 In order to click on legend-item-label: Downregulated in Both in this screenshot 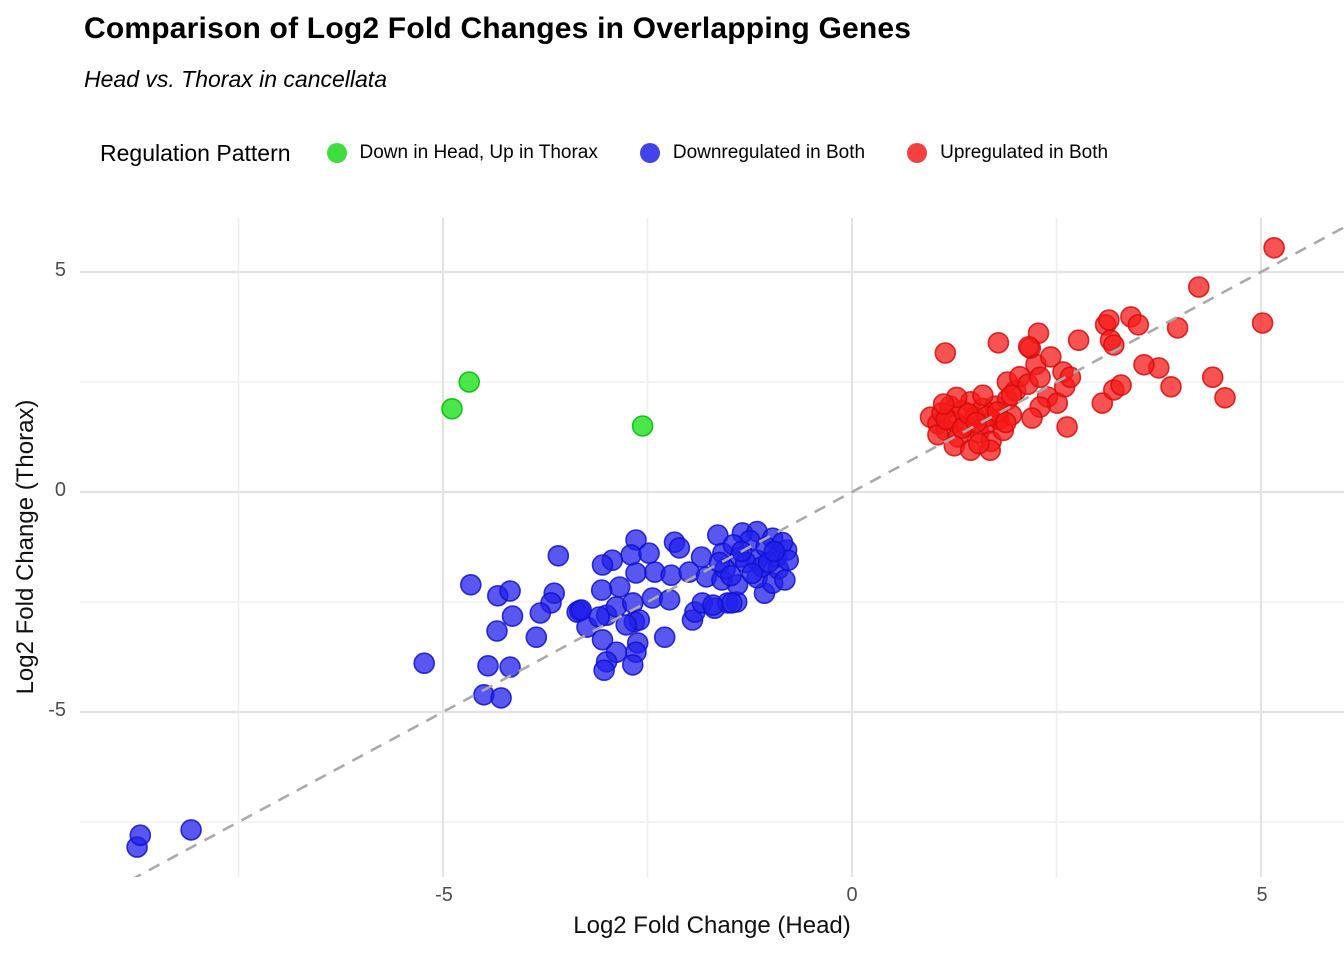, I will do `click(769, 152)`.